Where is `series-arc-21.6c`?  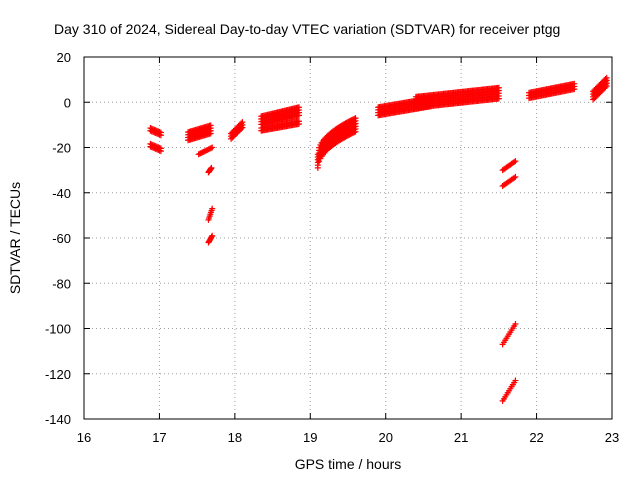 series-arc-21.6c is located at coordinates (509, 334).